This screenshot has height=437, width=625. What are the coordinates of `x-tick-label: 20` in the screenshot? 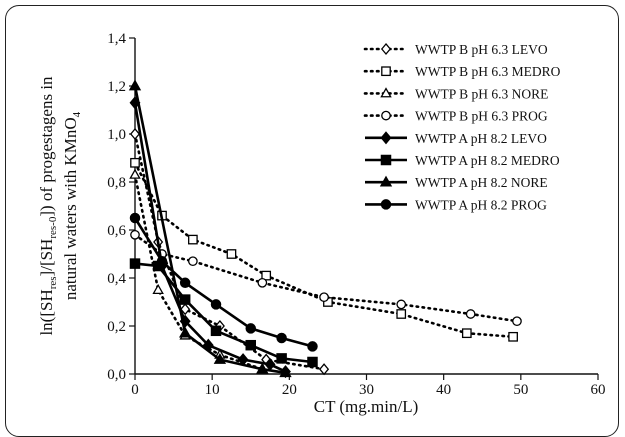 It's located at (289, 390).